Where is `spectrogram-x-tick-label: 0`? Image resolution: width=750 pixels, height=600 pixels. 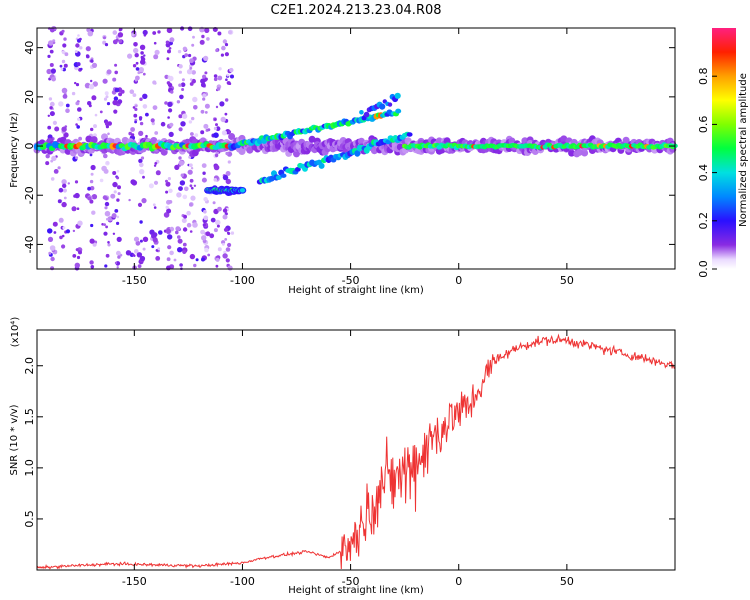
spectrogram-x-tick-label: 0 is located at coordinates (458, 280).